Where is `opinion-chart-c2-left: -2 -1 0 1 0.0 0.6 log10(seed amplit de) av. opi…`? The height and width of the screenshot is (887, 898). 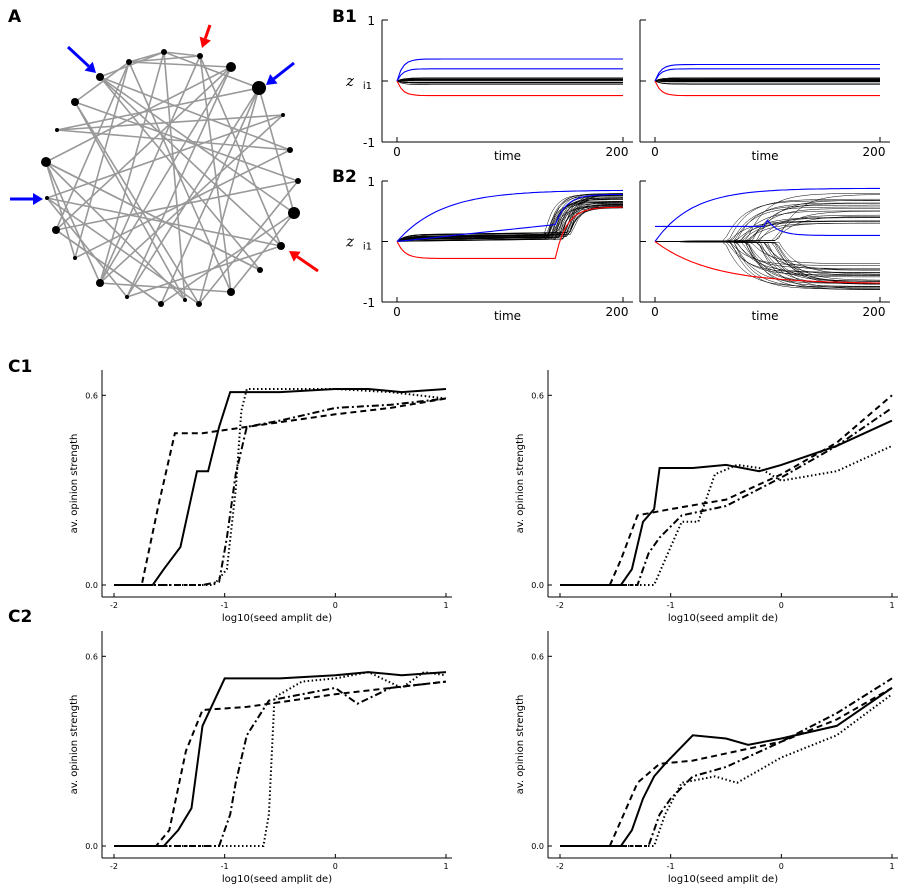
opinion-chart-c2-left: -2 -1 0 1 0.0 0.6 log10(seed amplit de) av. opi… is located at coordinates (260, 758).